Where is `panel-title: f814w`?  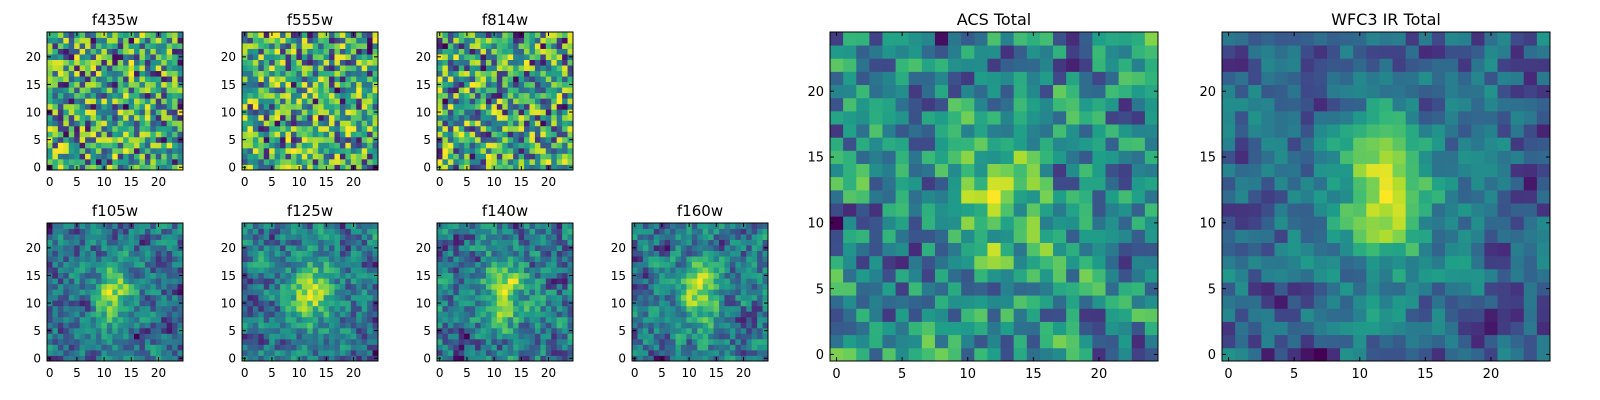 panel-title: f814w is located at coordinates (505, 20).